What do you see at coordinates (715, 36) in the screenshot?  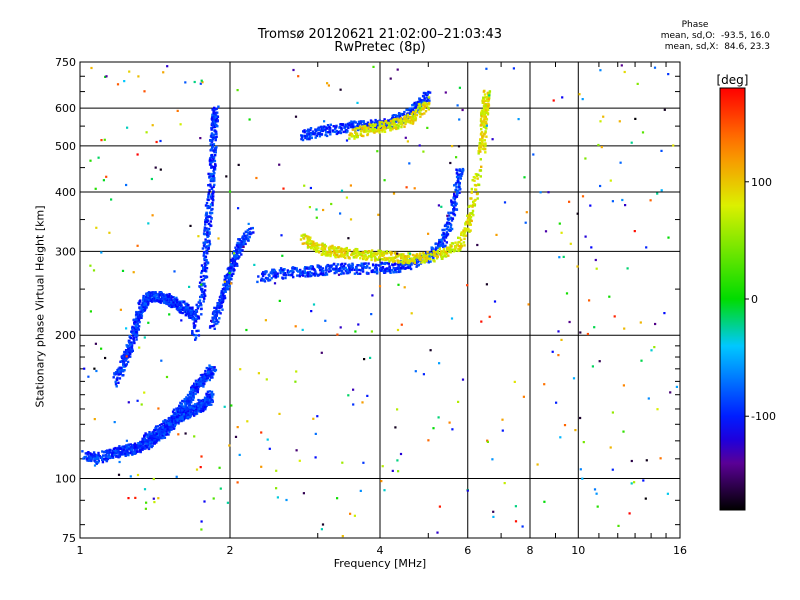 I see `phase-stat-o: mean, sd,O: -93.5, 16.0` at bounding box center [715, 36].